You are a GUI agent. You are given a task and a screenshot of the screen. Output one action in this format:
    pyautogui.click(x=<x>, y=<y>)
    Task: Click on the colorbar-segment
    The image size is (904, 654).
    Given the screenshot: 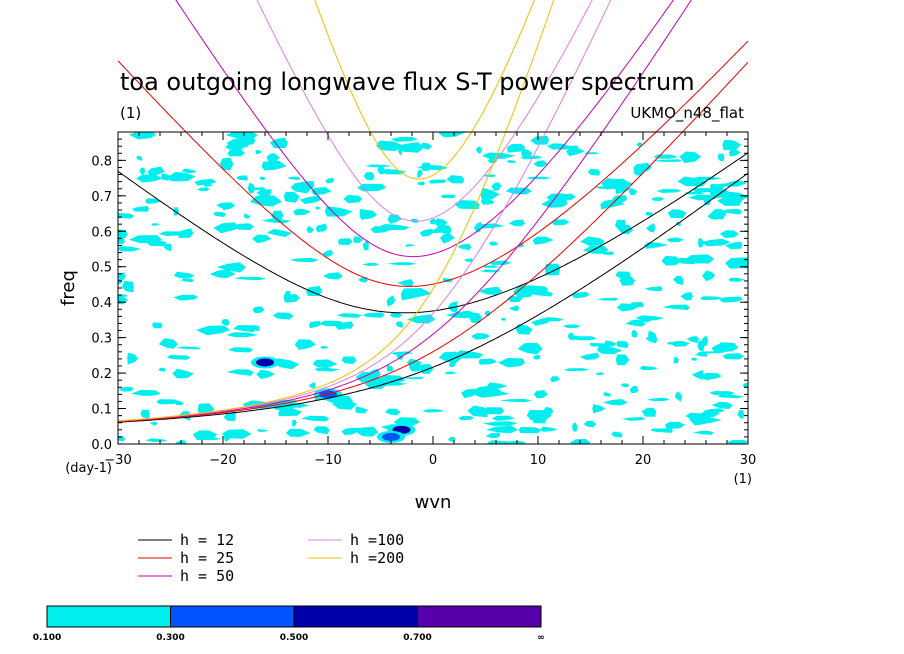 What is the action you would take?
    pyautogui.click(x=232, y=616)
    